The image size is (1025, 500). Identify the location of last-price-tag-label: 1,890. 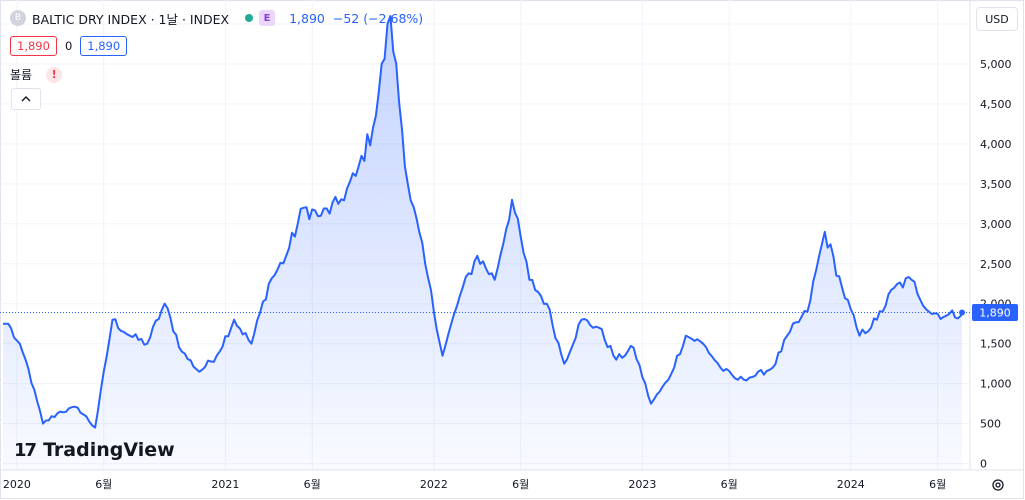
(995, 313).